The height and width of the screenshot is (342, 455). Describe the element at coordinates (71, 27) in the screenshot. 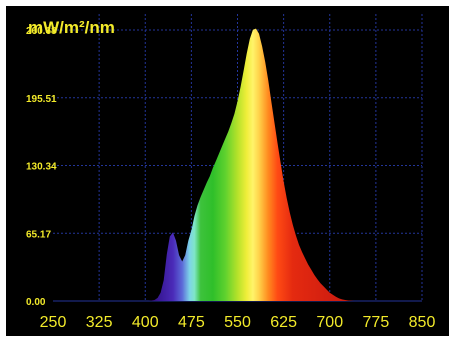

I see `y-axis-label: mW/m²/nm` at that location.